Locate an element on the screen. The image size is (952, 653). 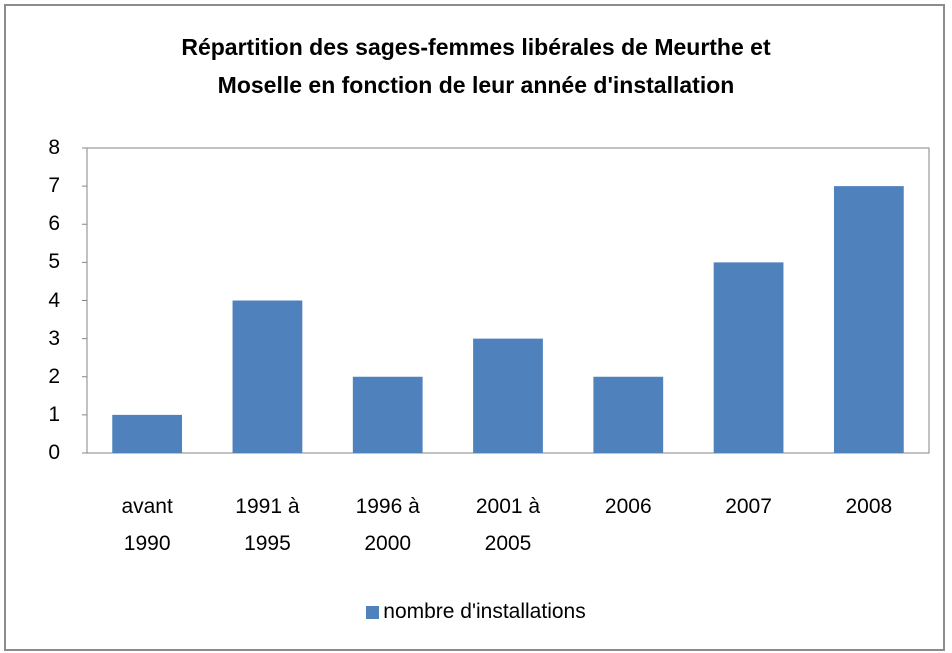
y-tick-label: 4 is located at coordinates (54, 300).